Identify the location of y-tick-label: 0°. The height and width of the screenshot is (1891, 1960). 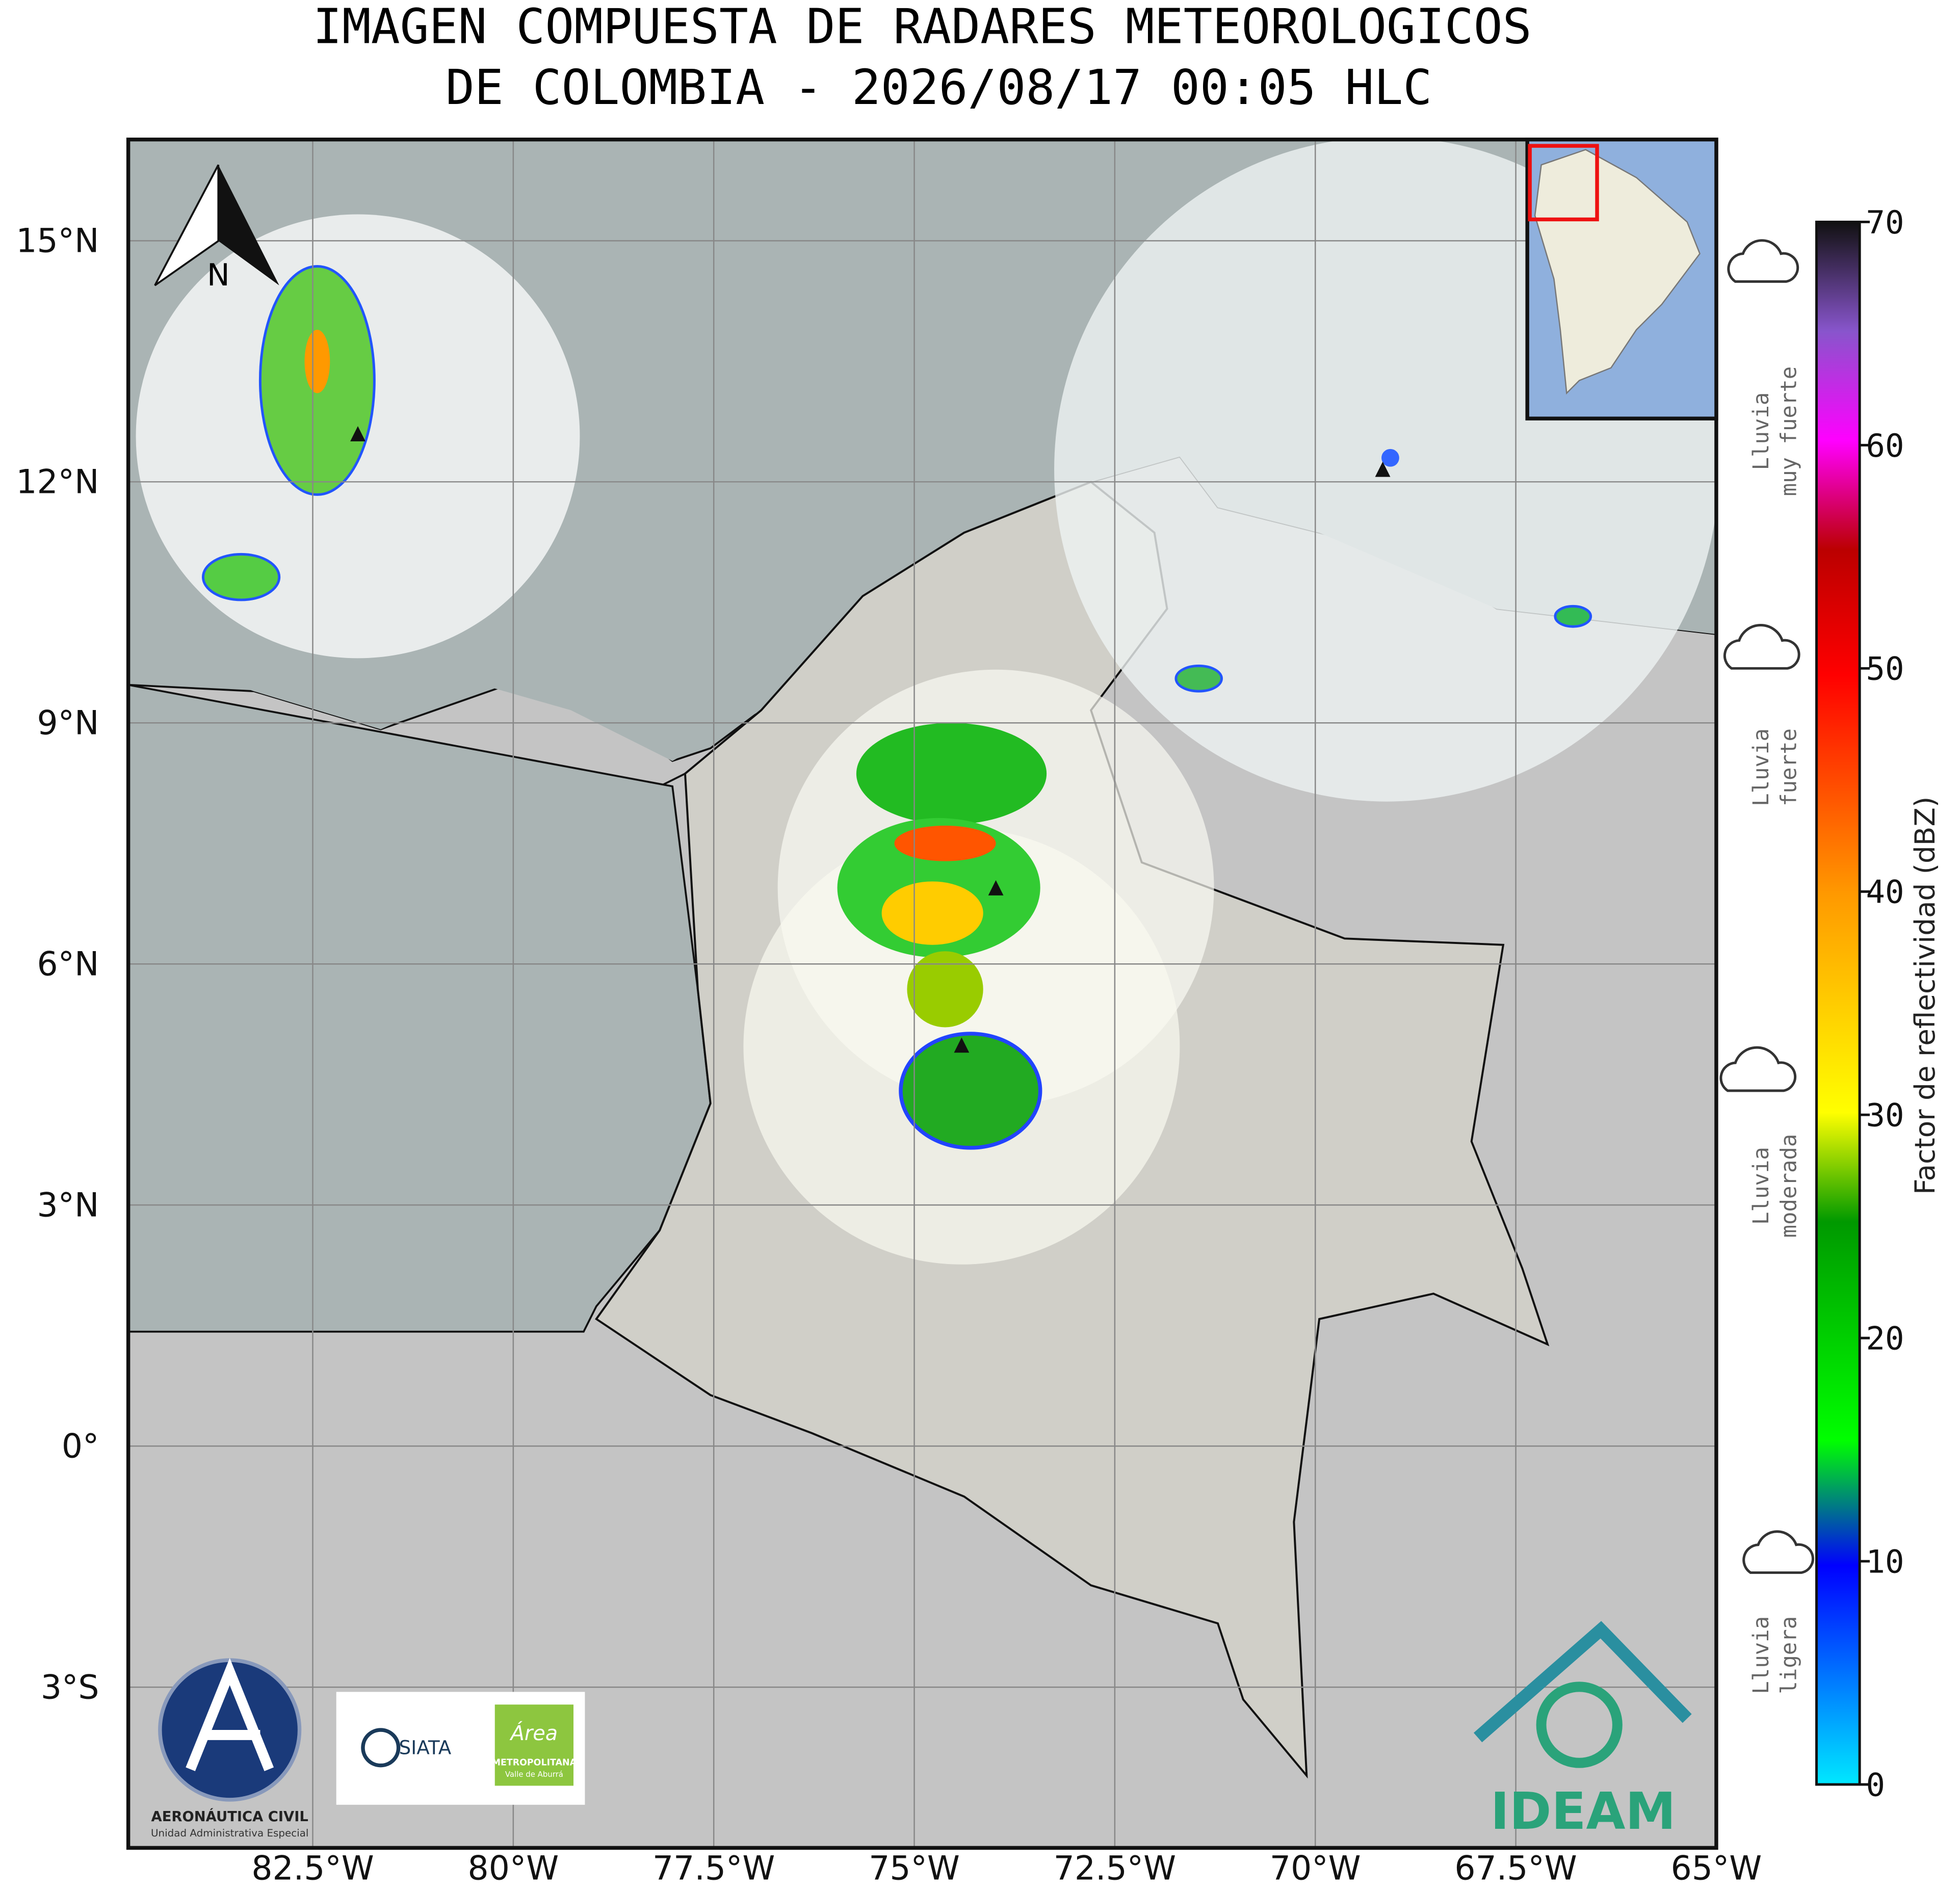
(80, 1447).